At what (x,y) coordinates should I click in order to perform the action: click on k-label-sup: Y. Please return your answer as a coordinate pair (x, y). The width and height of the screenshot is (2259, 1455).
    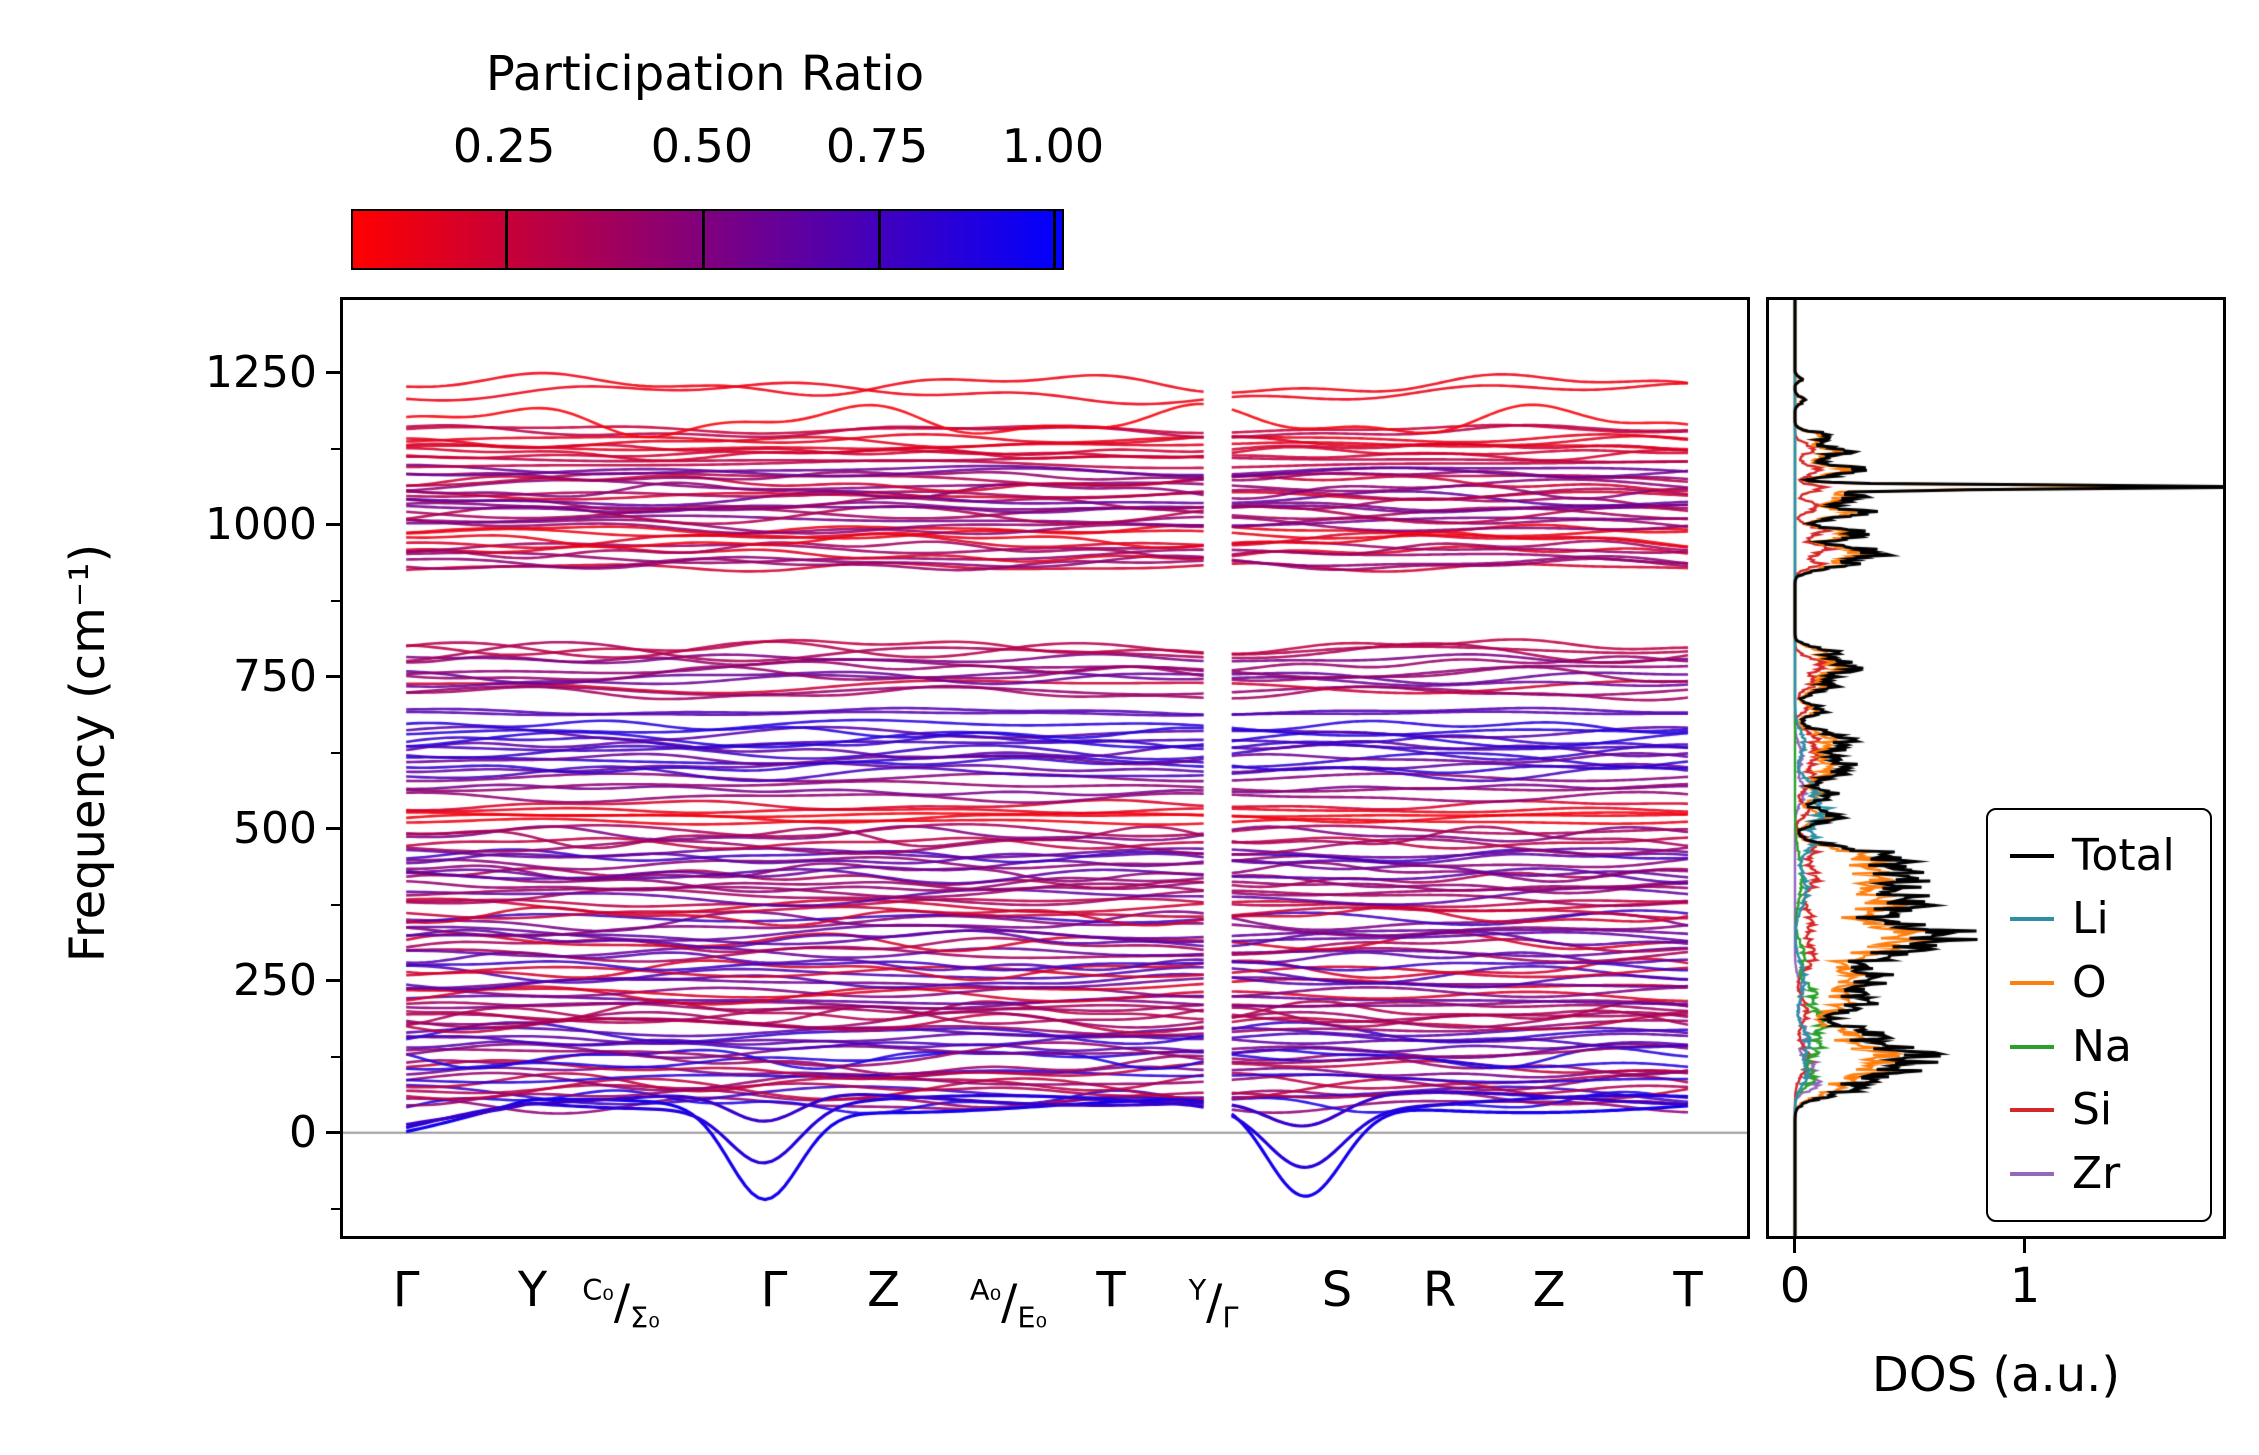
    Looking at the image, I should click on (1197, 1290).